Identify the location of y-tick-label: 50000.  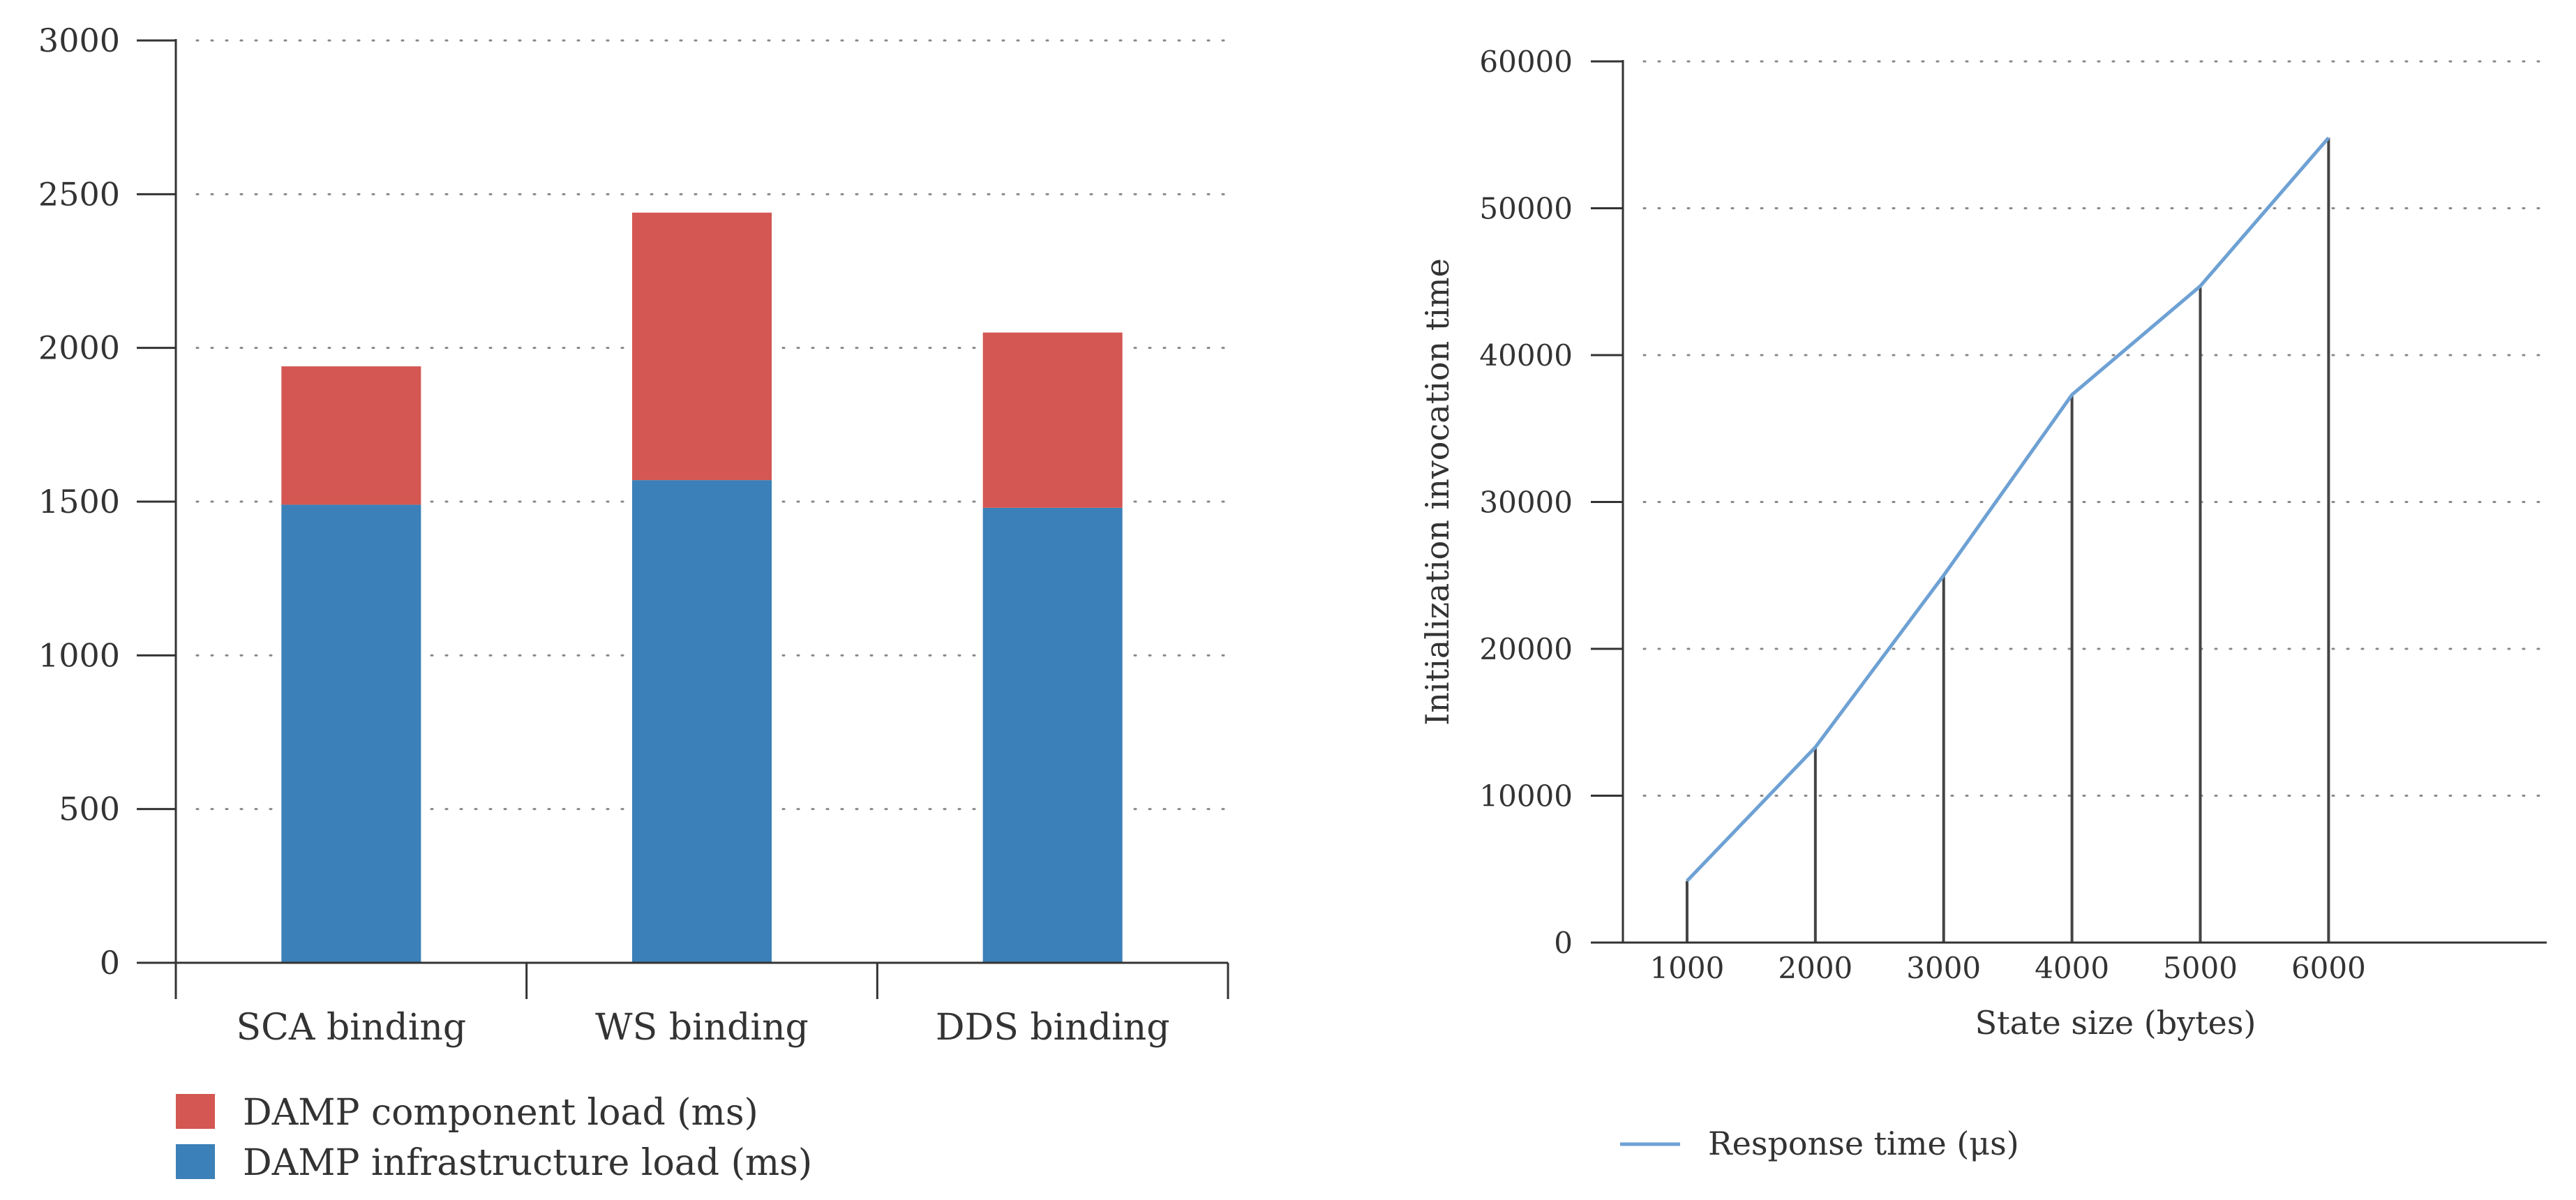
(1526, 209).